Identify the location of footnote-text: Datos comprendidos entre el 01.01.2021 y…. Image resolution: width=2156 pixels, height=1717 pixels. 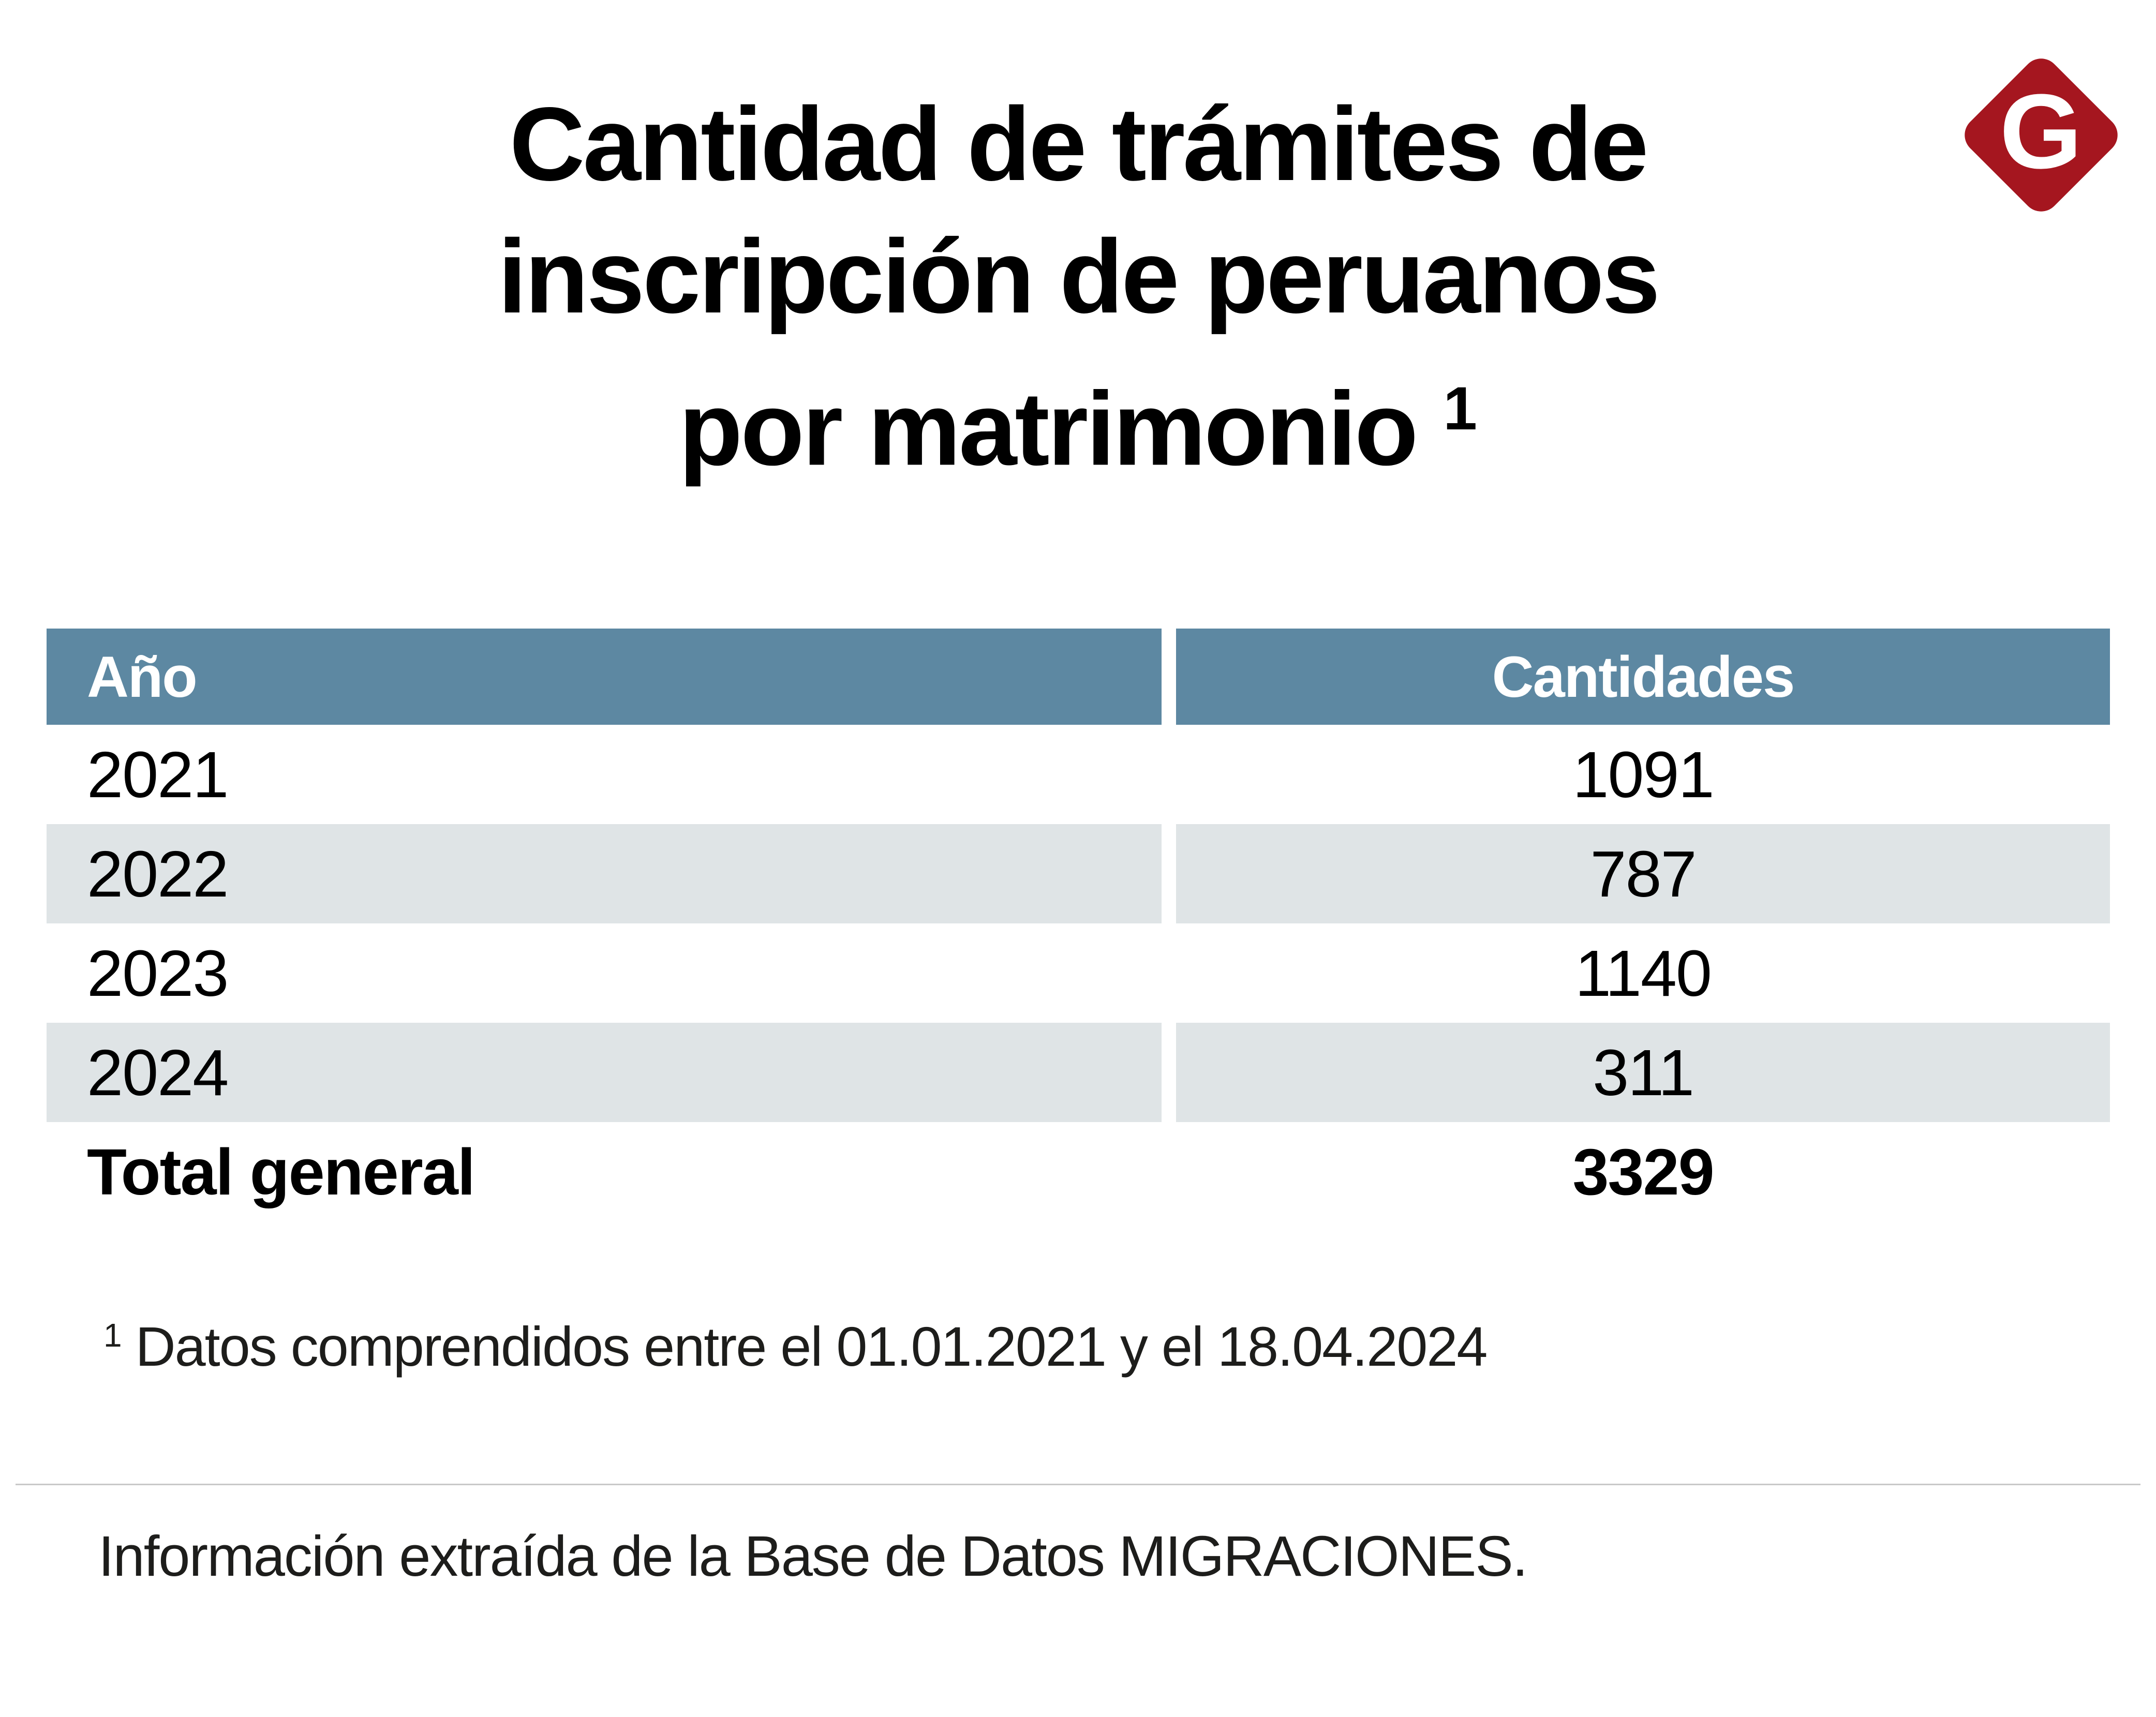
(811, 1347).